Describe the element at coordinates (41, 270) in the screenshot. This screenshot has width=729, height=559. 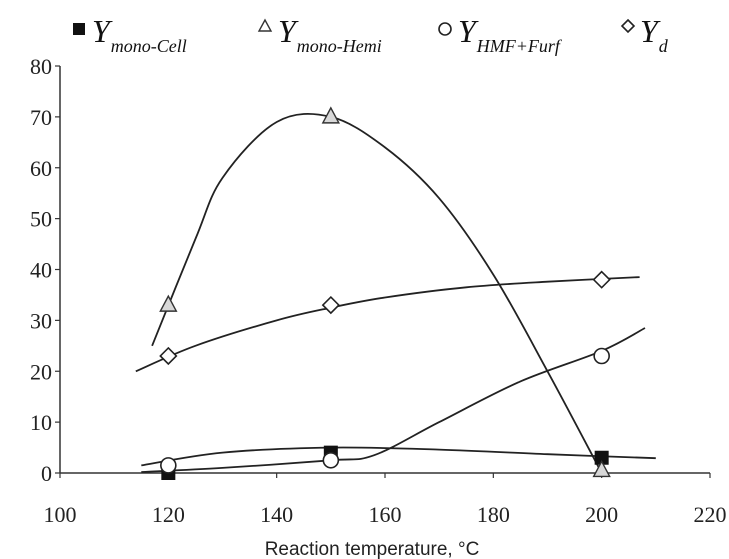
I see `y-tick-label: 40` at that location.